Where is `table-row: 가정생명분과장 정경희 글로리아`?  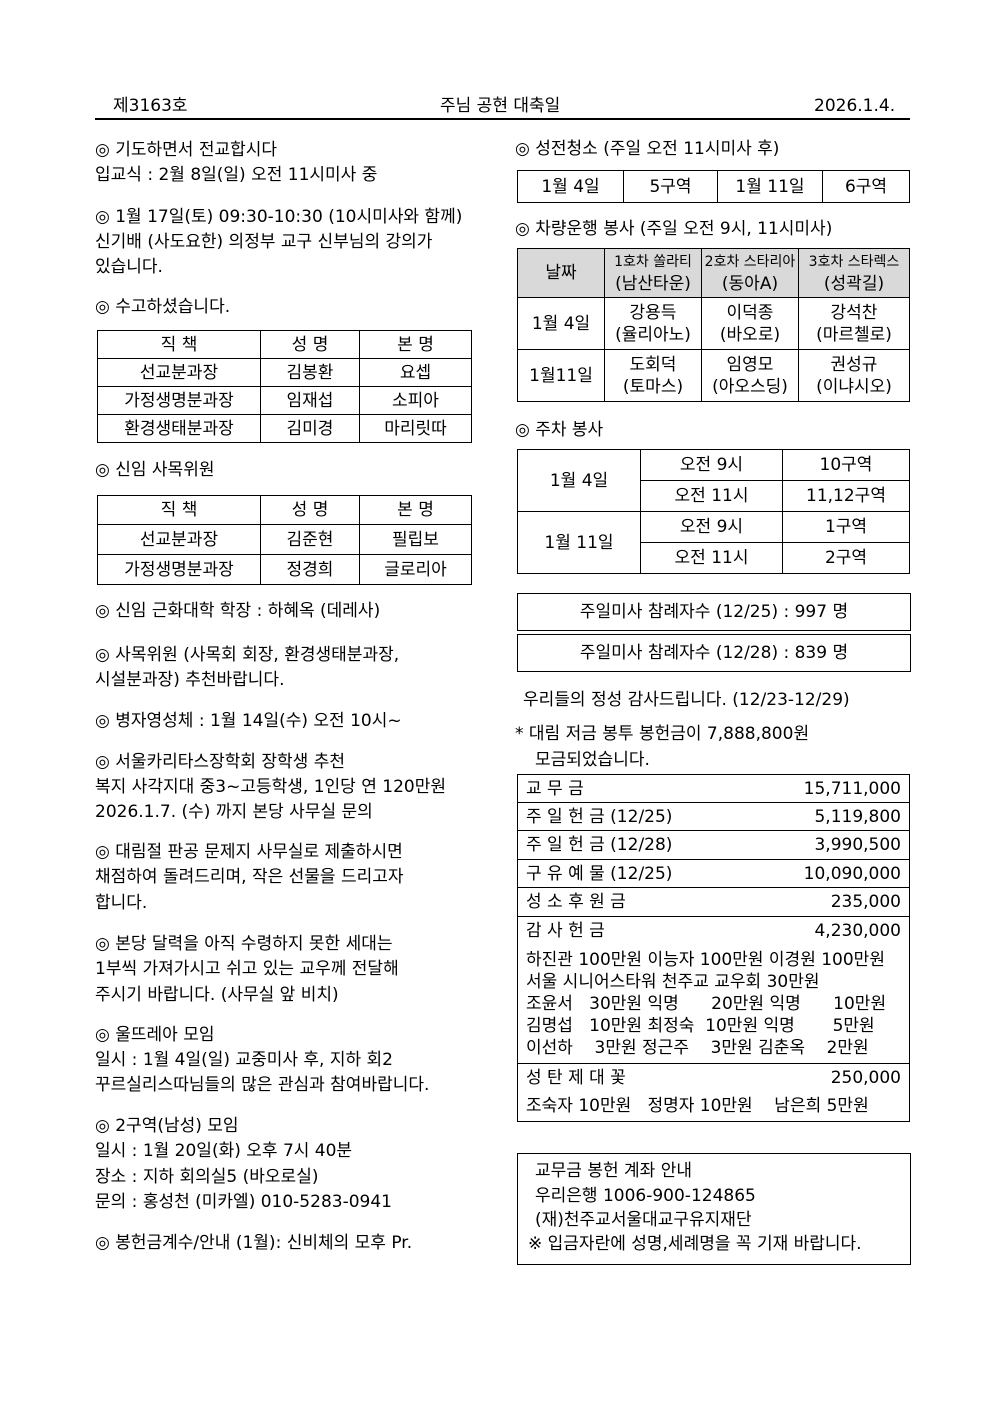 table-row: 가정생명분과장 정경희 글로리아 is located at coordinates (284, 569).